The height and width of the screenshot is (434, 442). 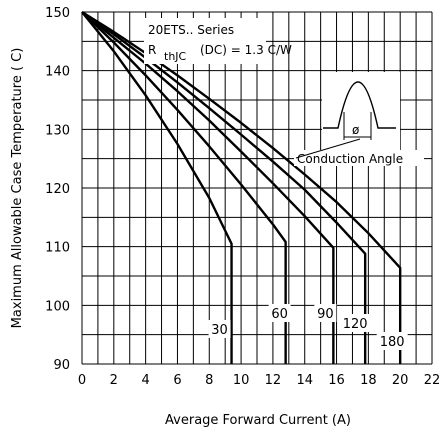 What do you see at coordinates (368, 380) in the screenshot?
I see `x-tick-label: 18` at bounding box center [368, 380].